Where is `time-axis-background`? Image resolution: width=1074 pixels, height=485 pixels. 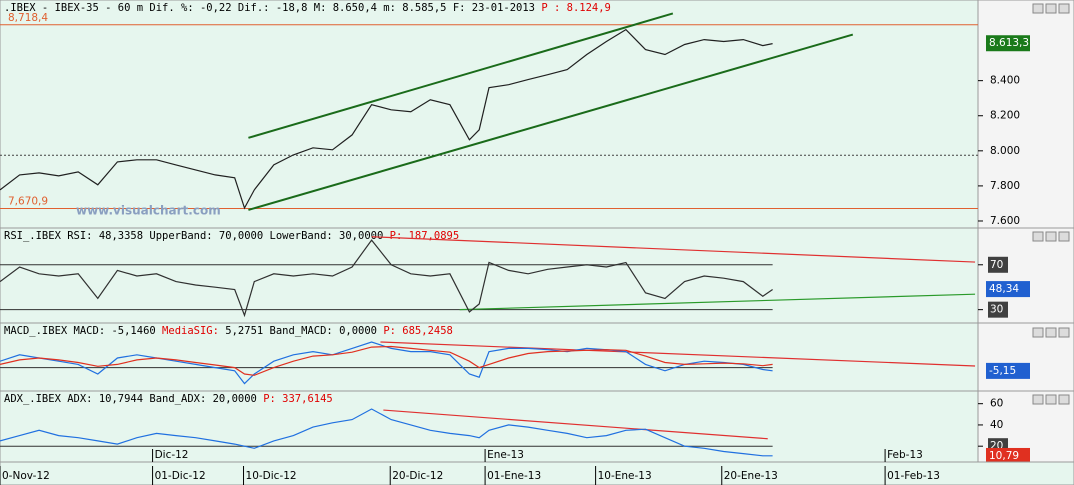 time-axis-background is located at coordinates (537, 473).